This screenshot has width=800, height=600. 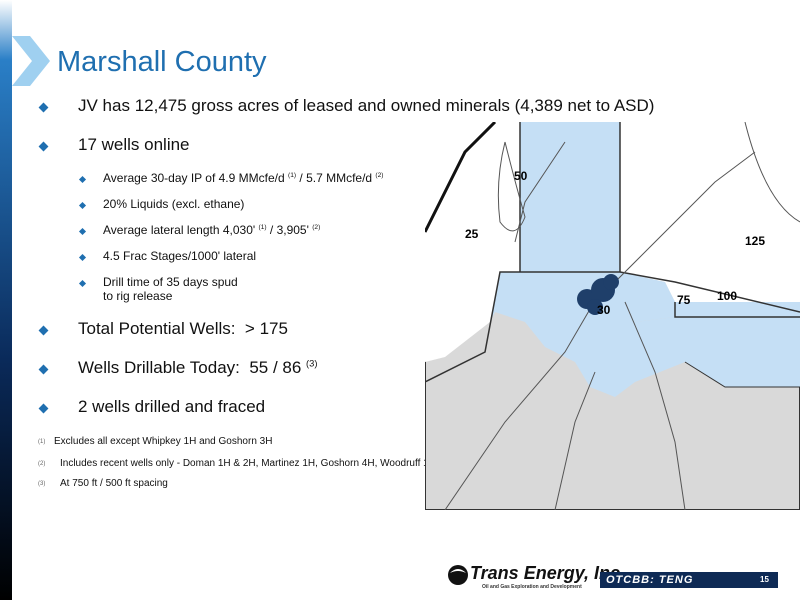 I want to click on bullet: 2 wells drilled and fraced, so click(x=171, y=407).